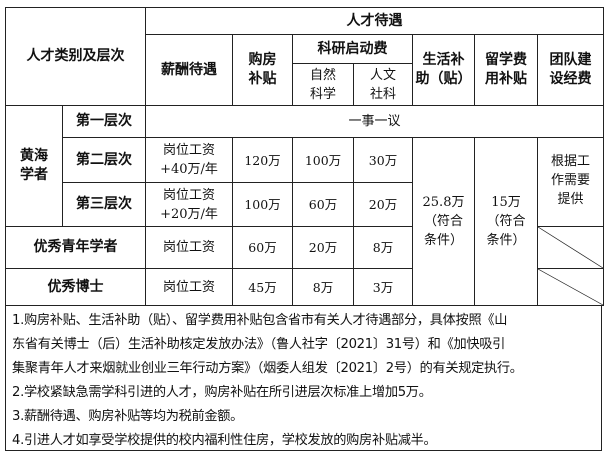  Describe the element at coordinates (443, 70) in the screenshot. I see `header-living: 生活补 助（贴）` at that location.